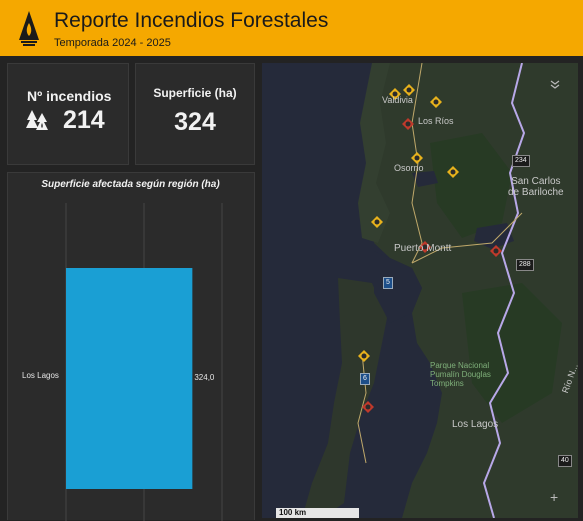  I want to click on land-island, so click(344, 398).